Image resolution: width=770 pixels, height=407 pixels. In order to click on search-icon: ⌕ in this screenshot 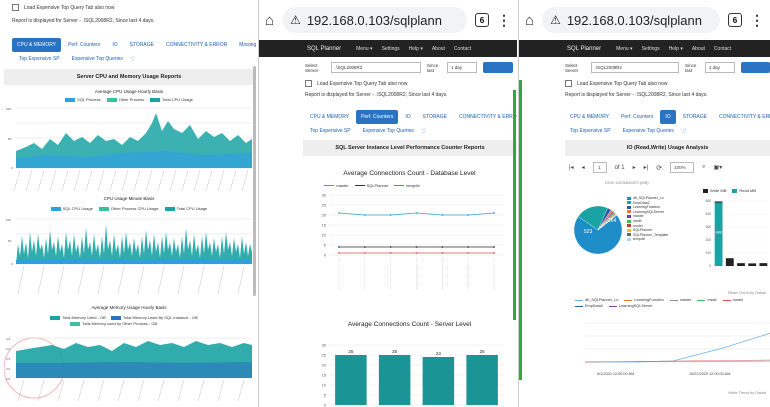, I will do `click(704, 167)`.